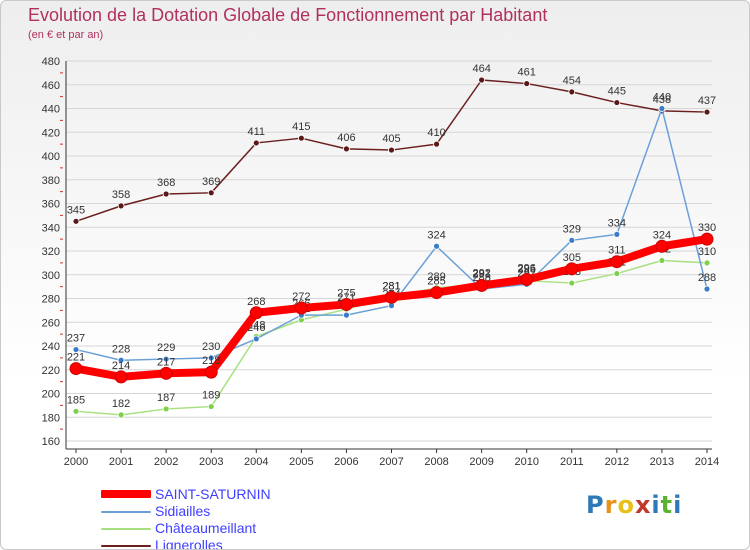 The image size is (750, 550). Describe the element at coordinates (707, 278) in the screenshot. I see `data-label-sidiailles-2014: 288` at that location.